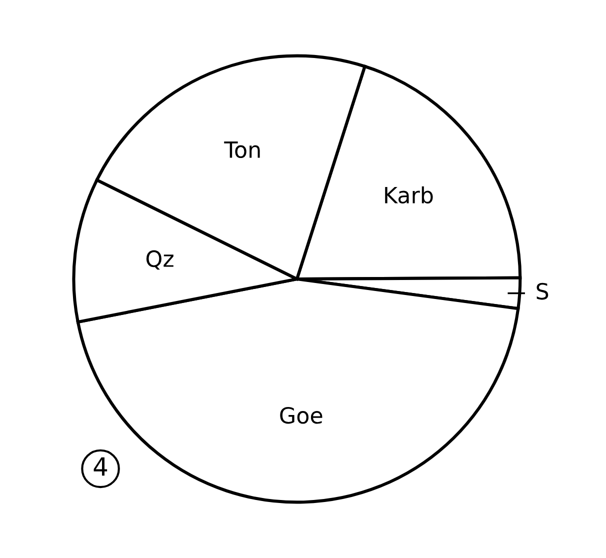 The image size is (606, 558). Describe the element at coordinates (542, 291) in the screenshot. I see `slice-label: S` at that location.